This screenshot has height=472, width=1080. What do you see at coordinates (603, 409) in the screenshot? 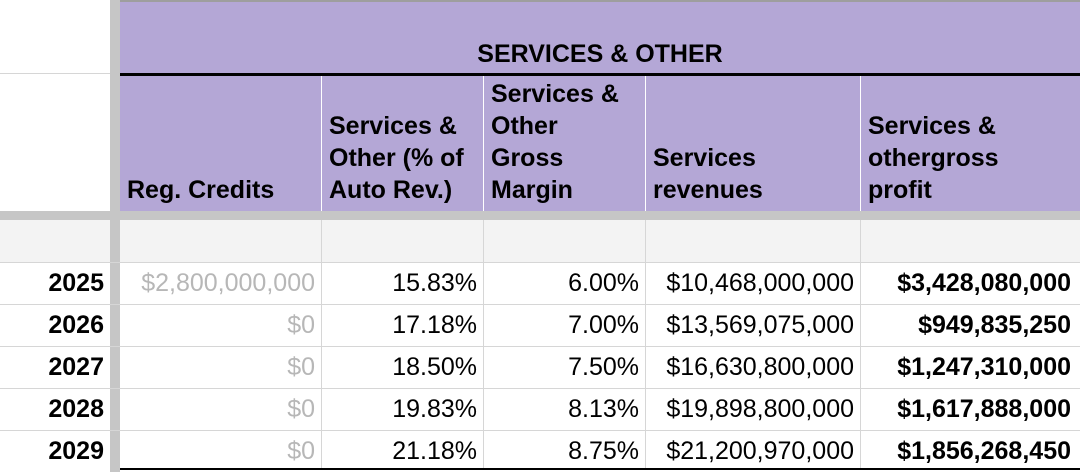
I see `services-margin-cell: 8.13%` at bounding box center [603, 409].